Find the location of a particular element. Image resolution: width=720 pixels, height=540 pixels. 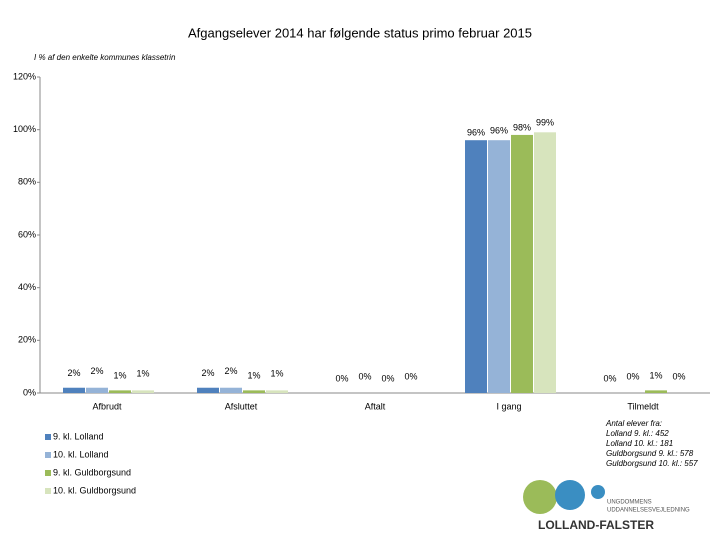

annotation: Antal elever fra: is located at coordinates (633, 423).